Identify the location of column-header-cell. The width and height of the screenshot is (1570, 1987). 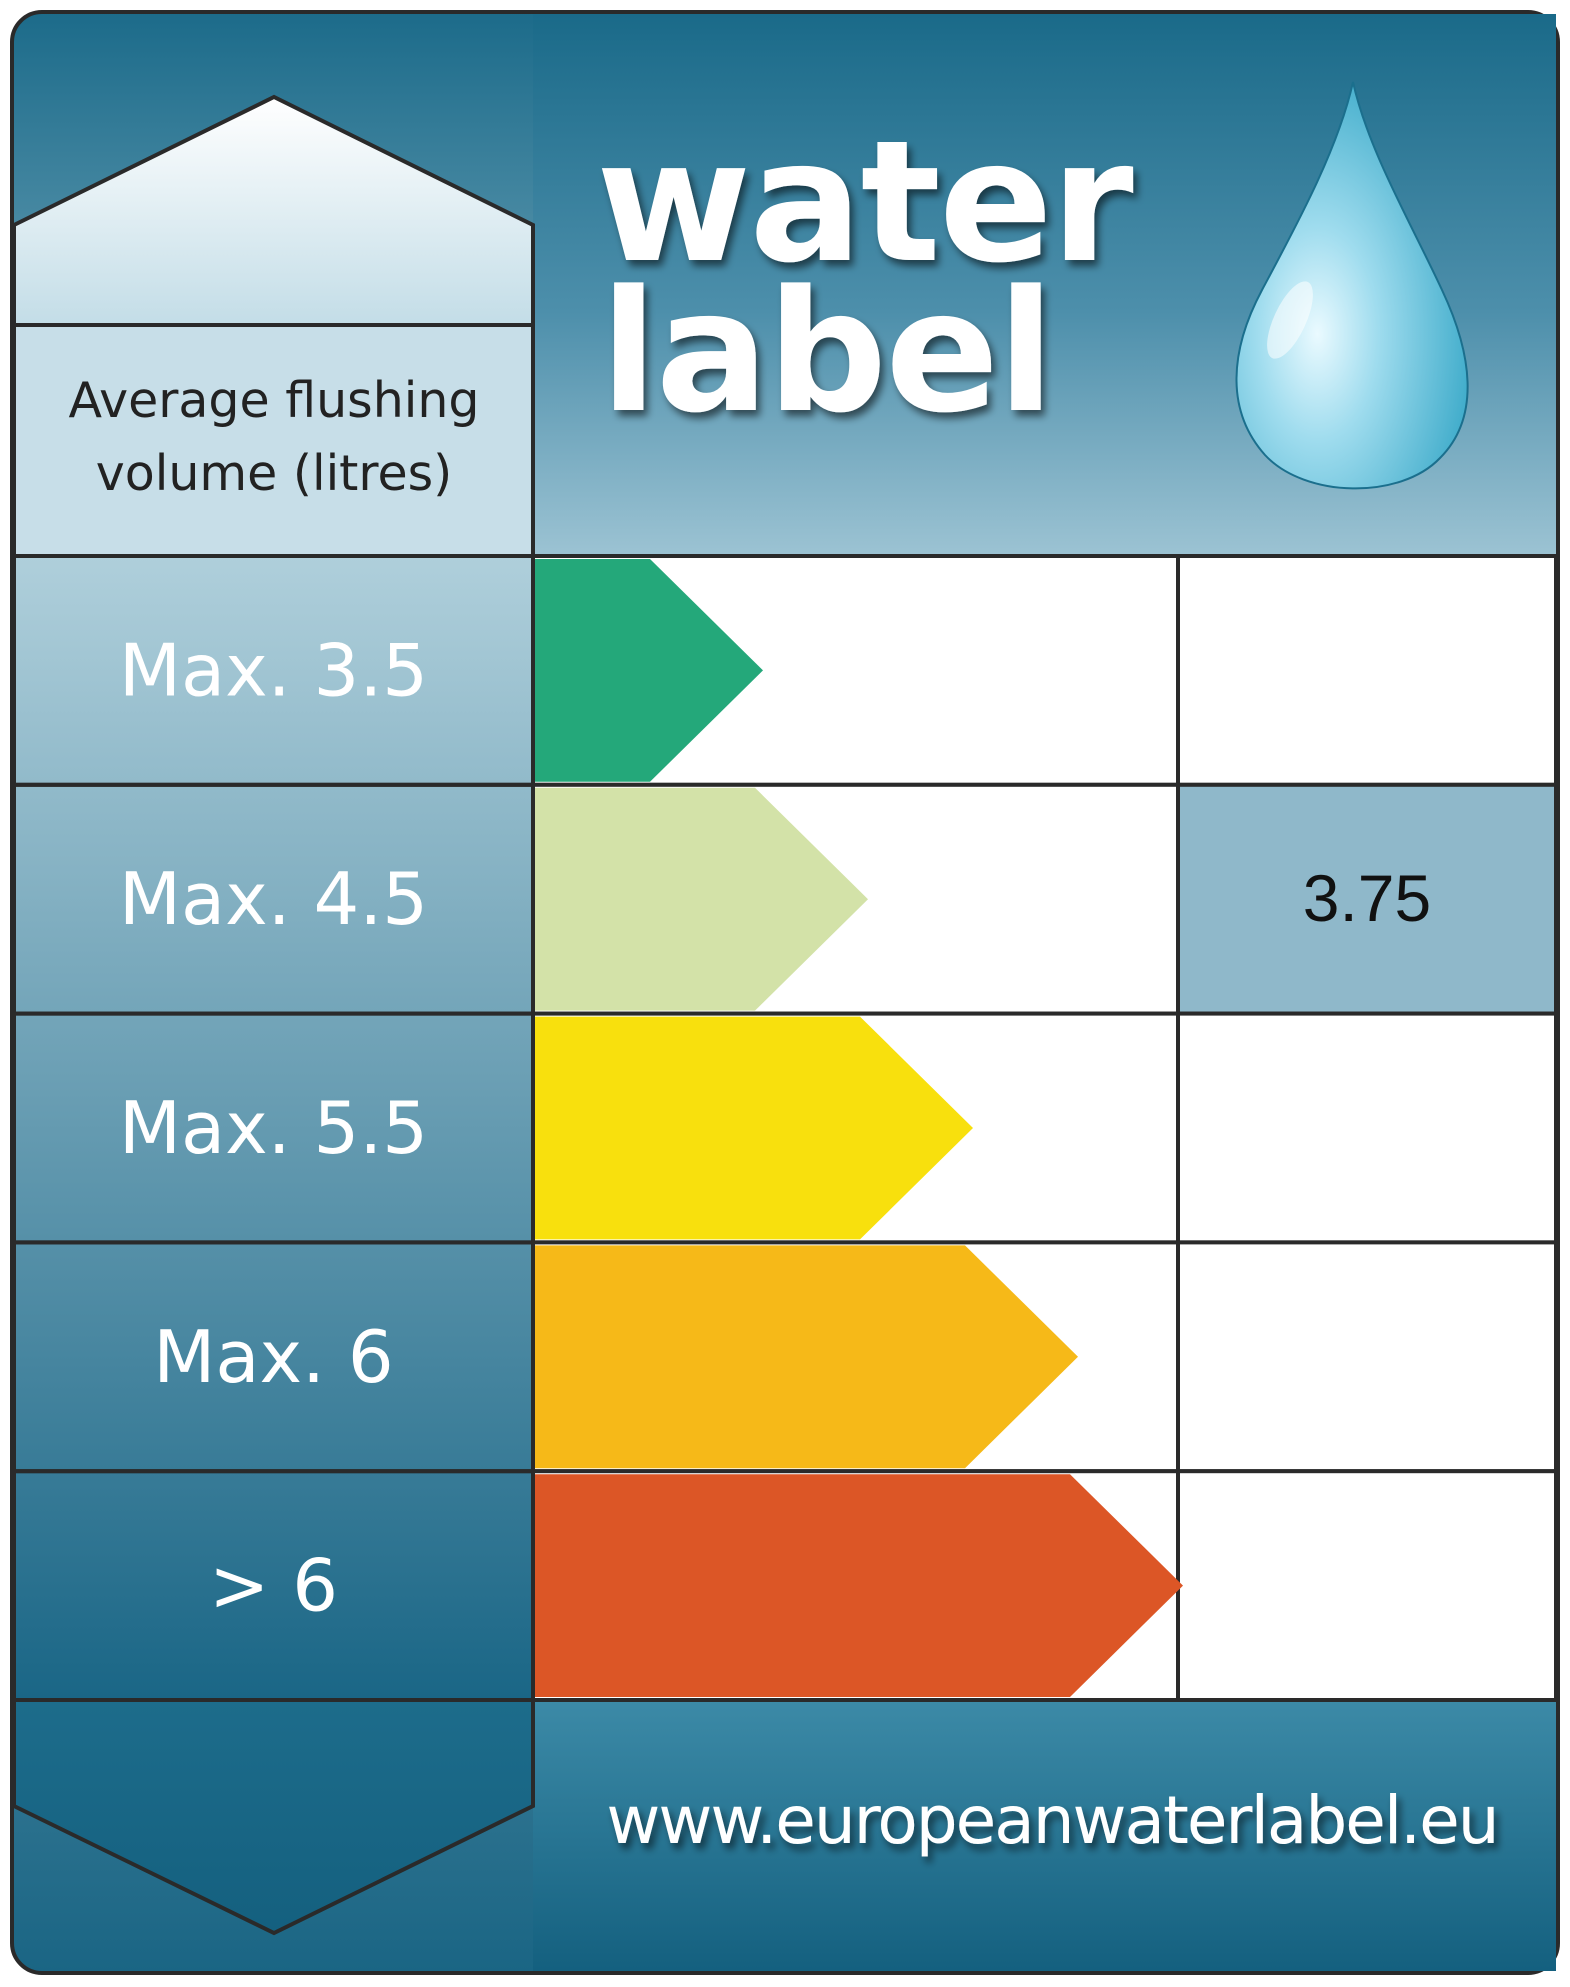
(273, 440).